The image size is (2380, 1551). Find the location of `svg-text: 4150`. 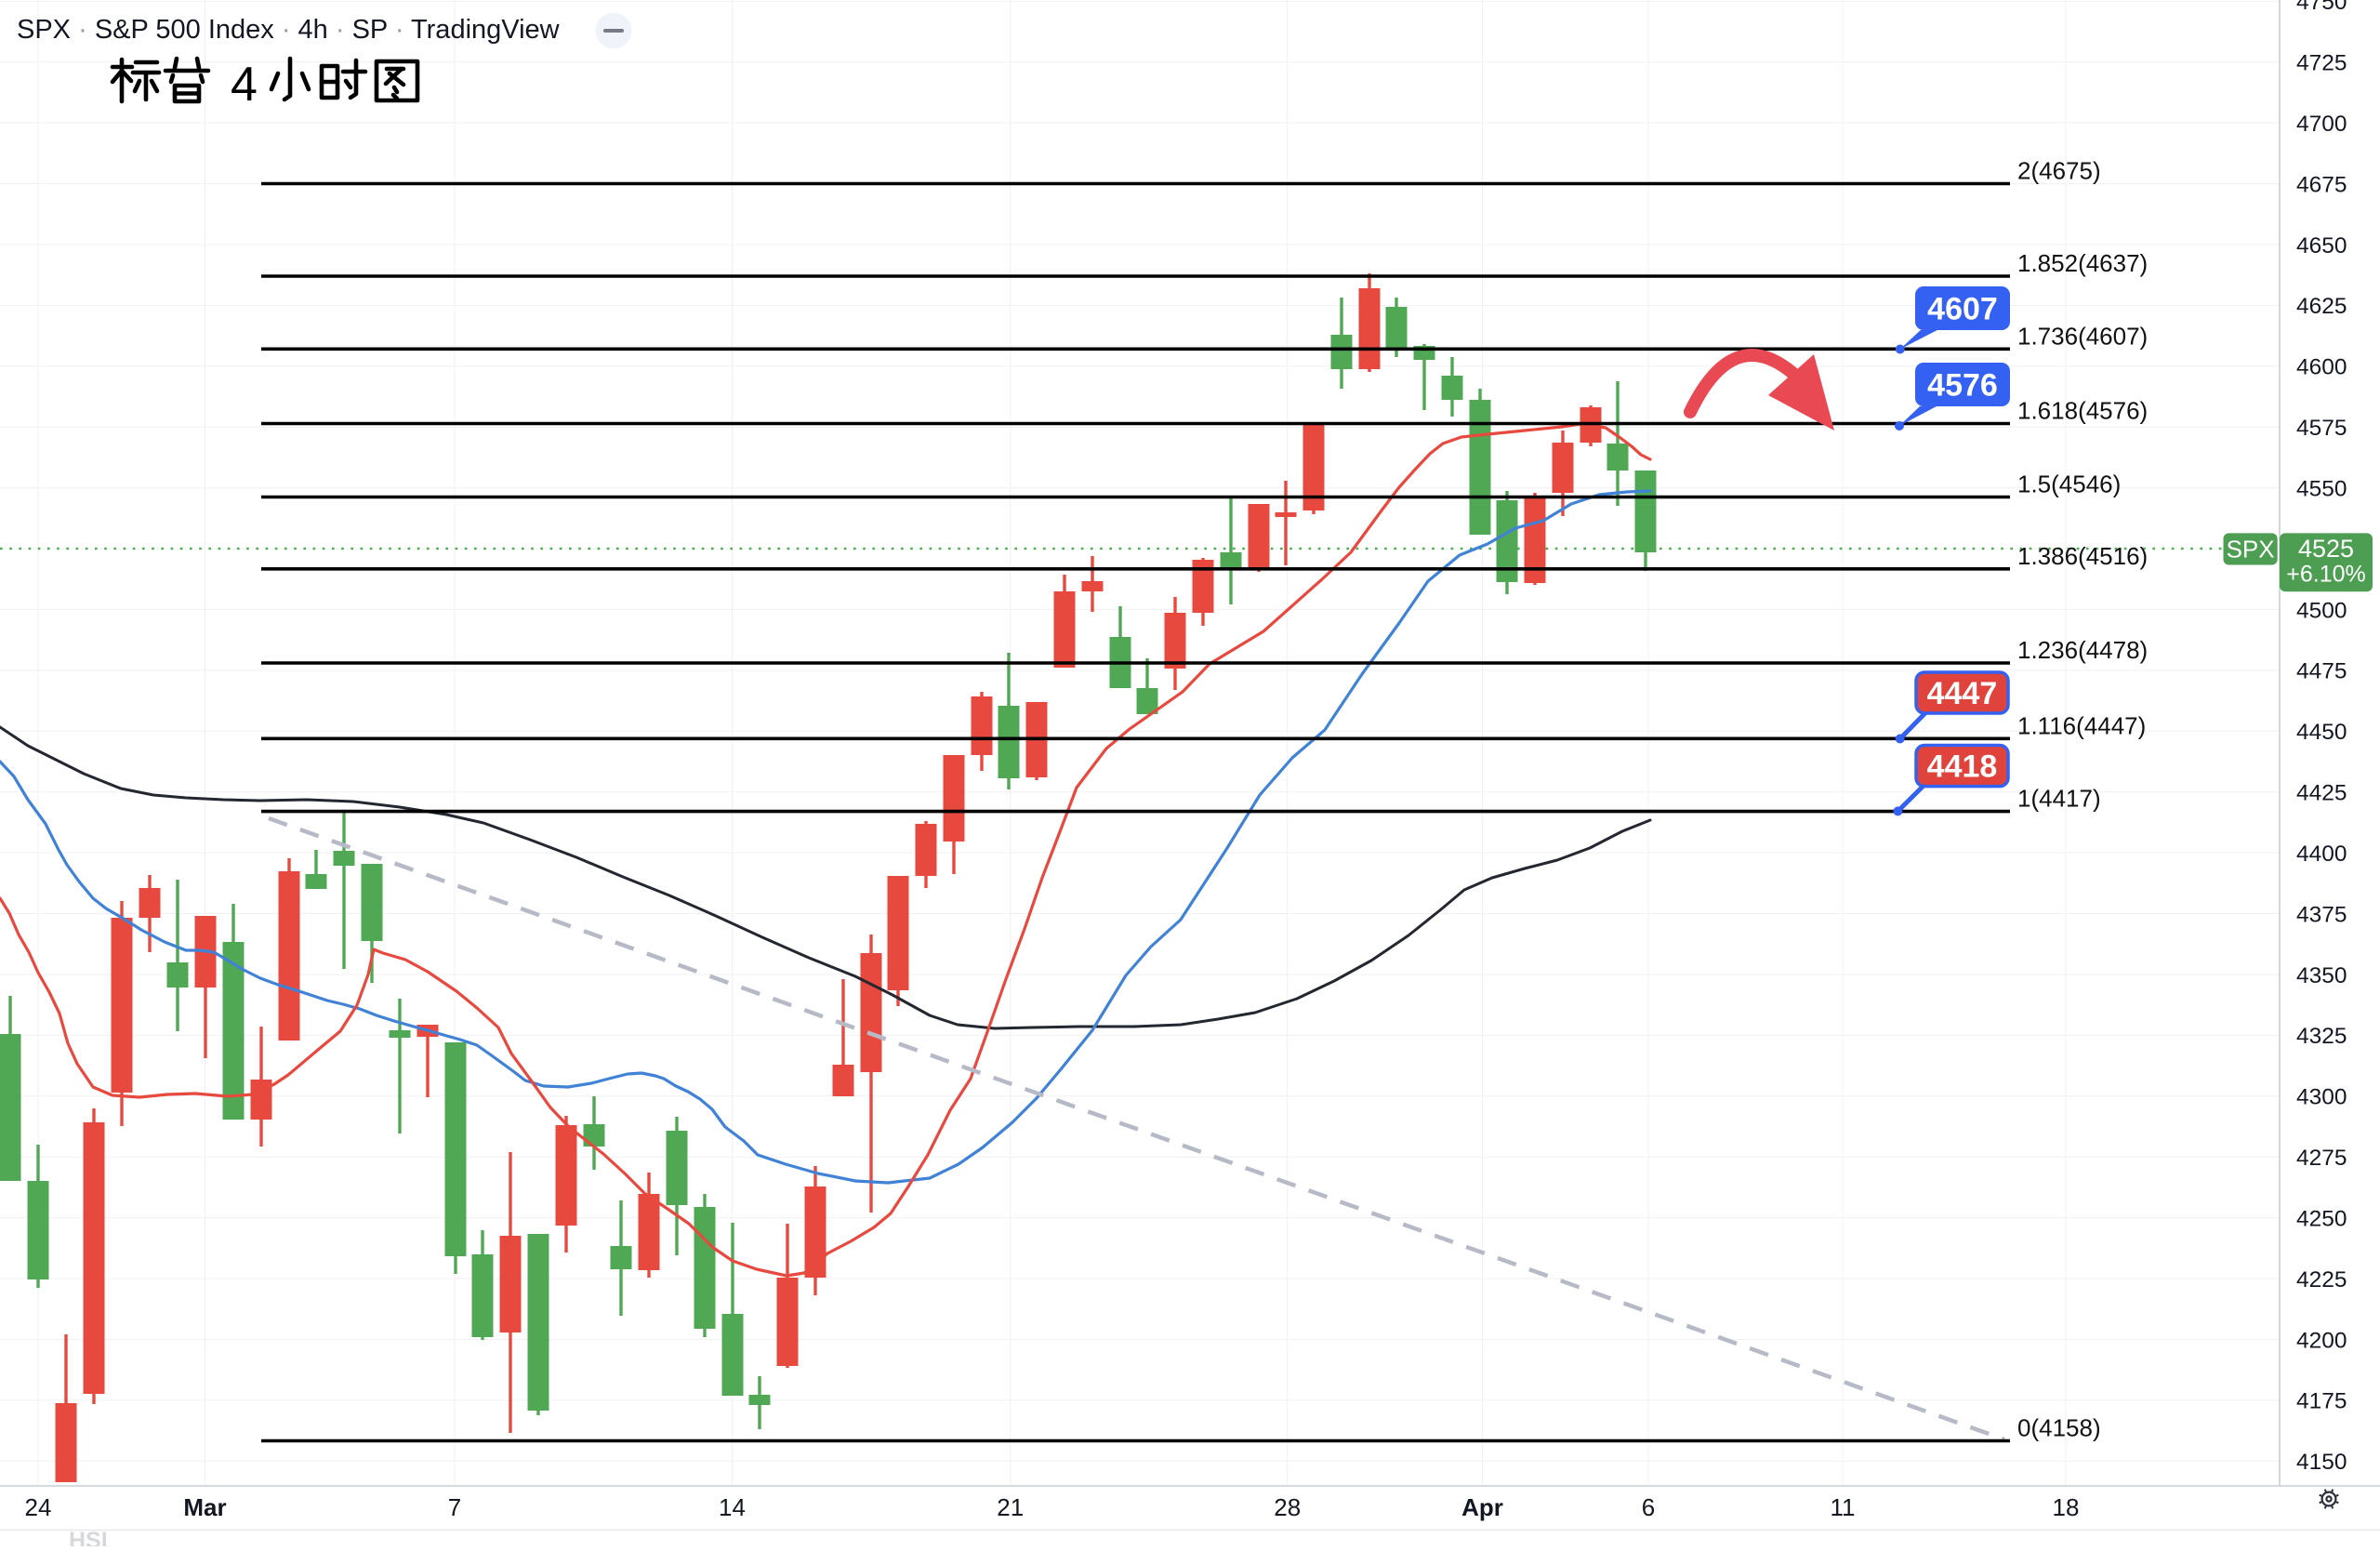

svg-text: 4150 is located at coordinates (2321, 1462).